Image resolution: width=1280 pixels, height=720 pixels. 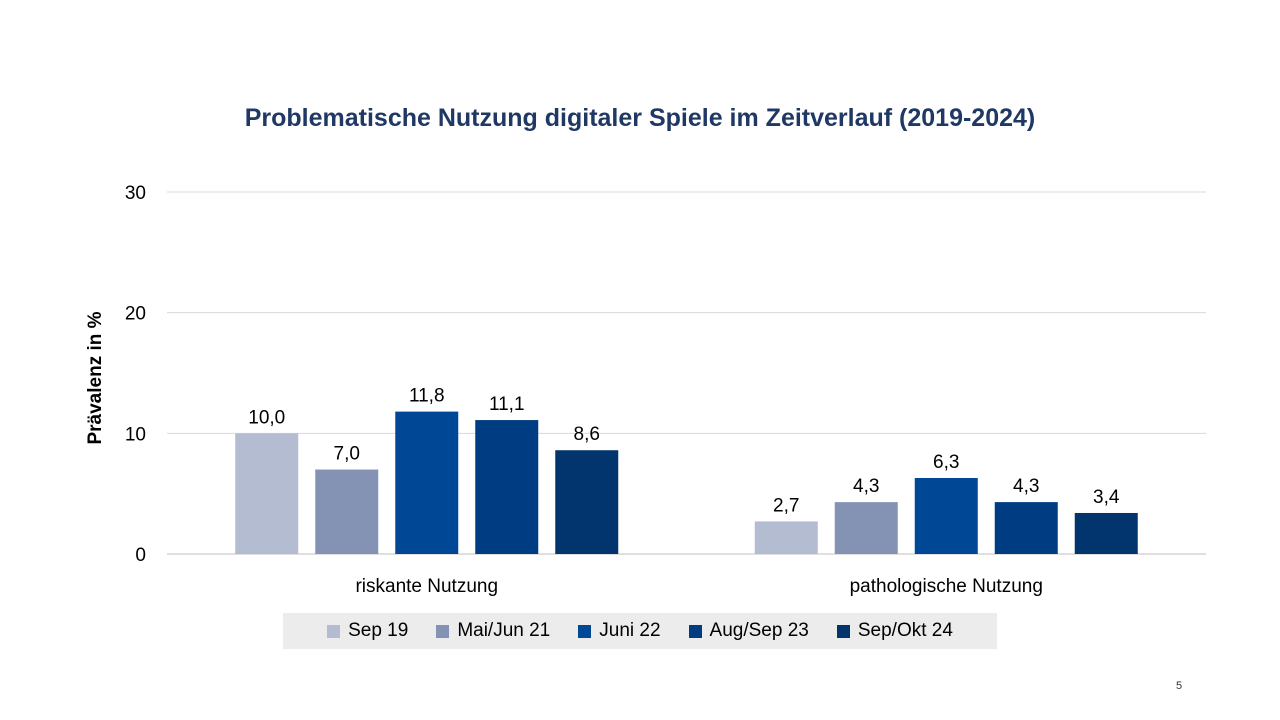 I want to click on data-label: 3,4, so click(x=1106, y=497).